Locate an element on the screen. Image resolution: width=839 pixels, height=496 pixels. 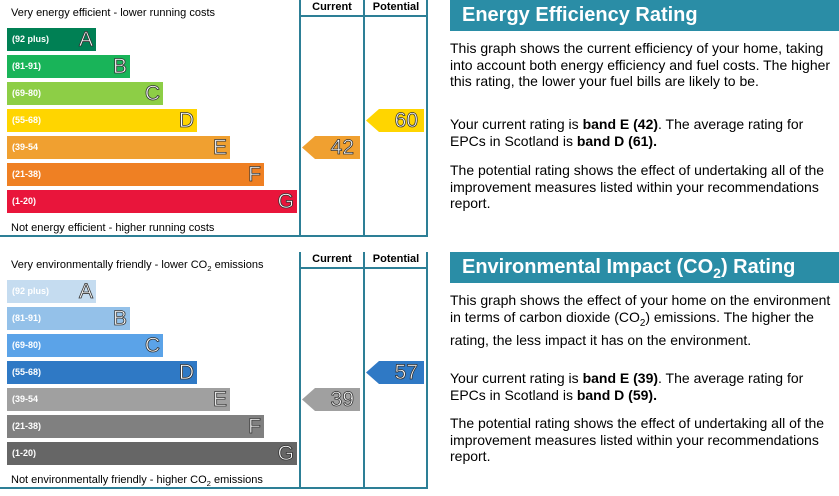
text-segment: Environmental Impact (CO is located at coordinates (588, 267).